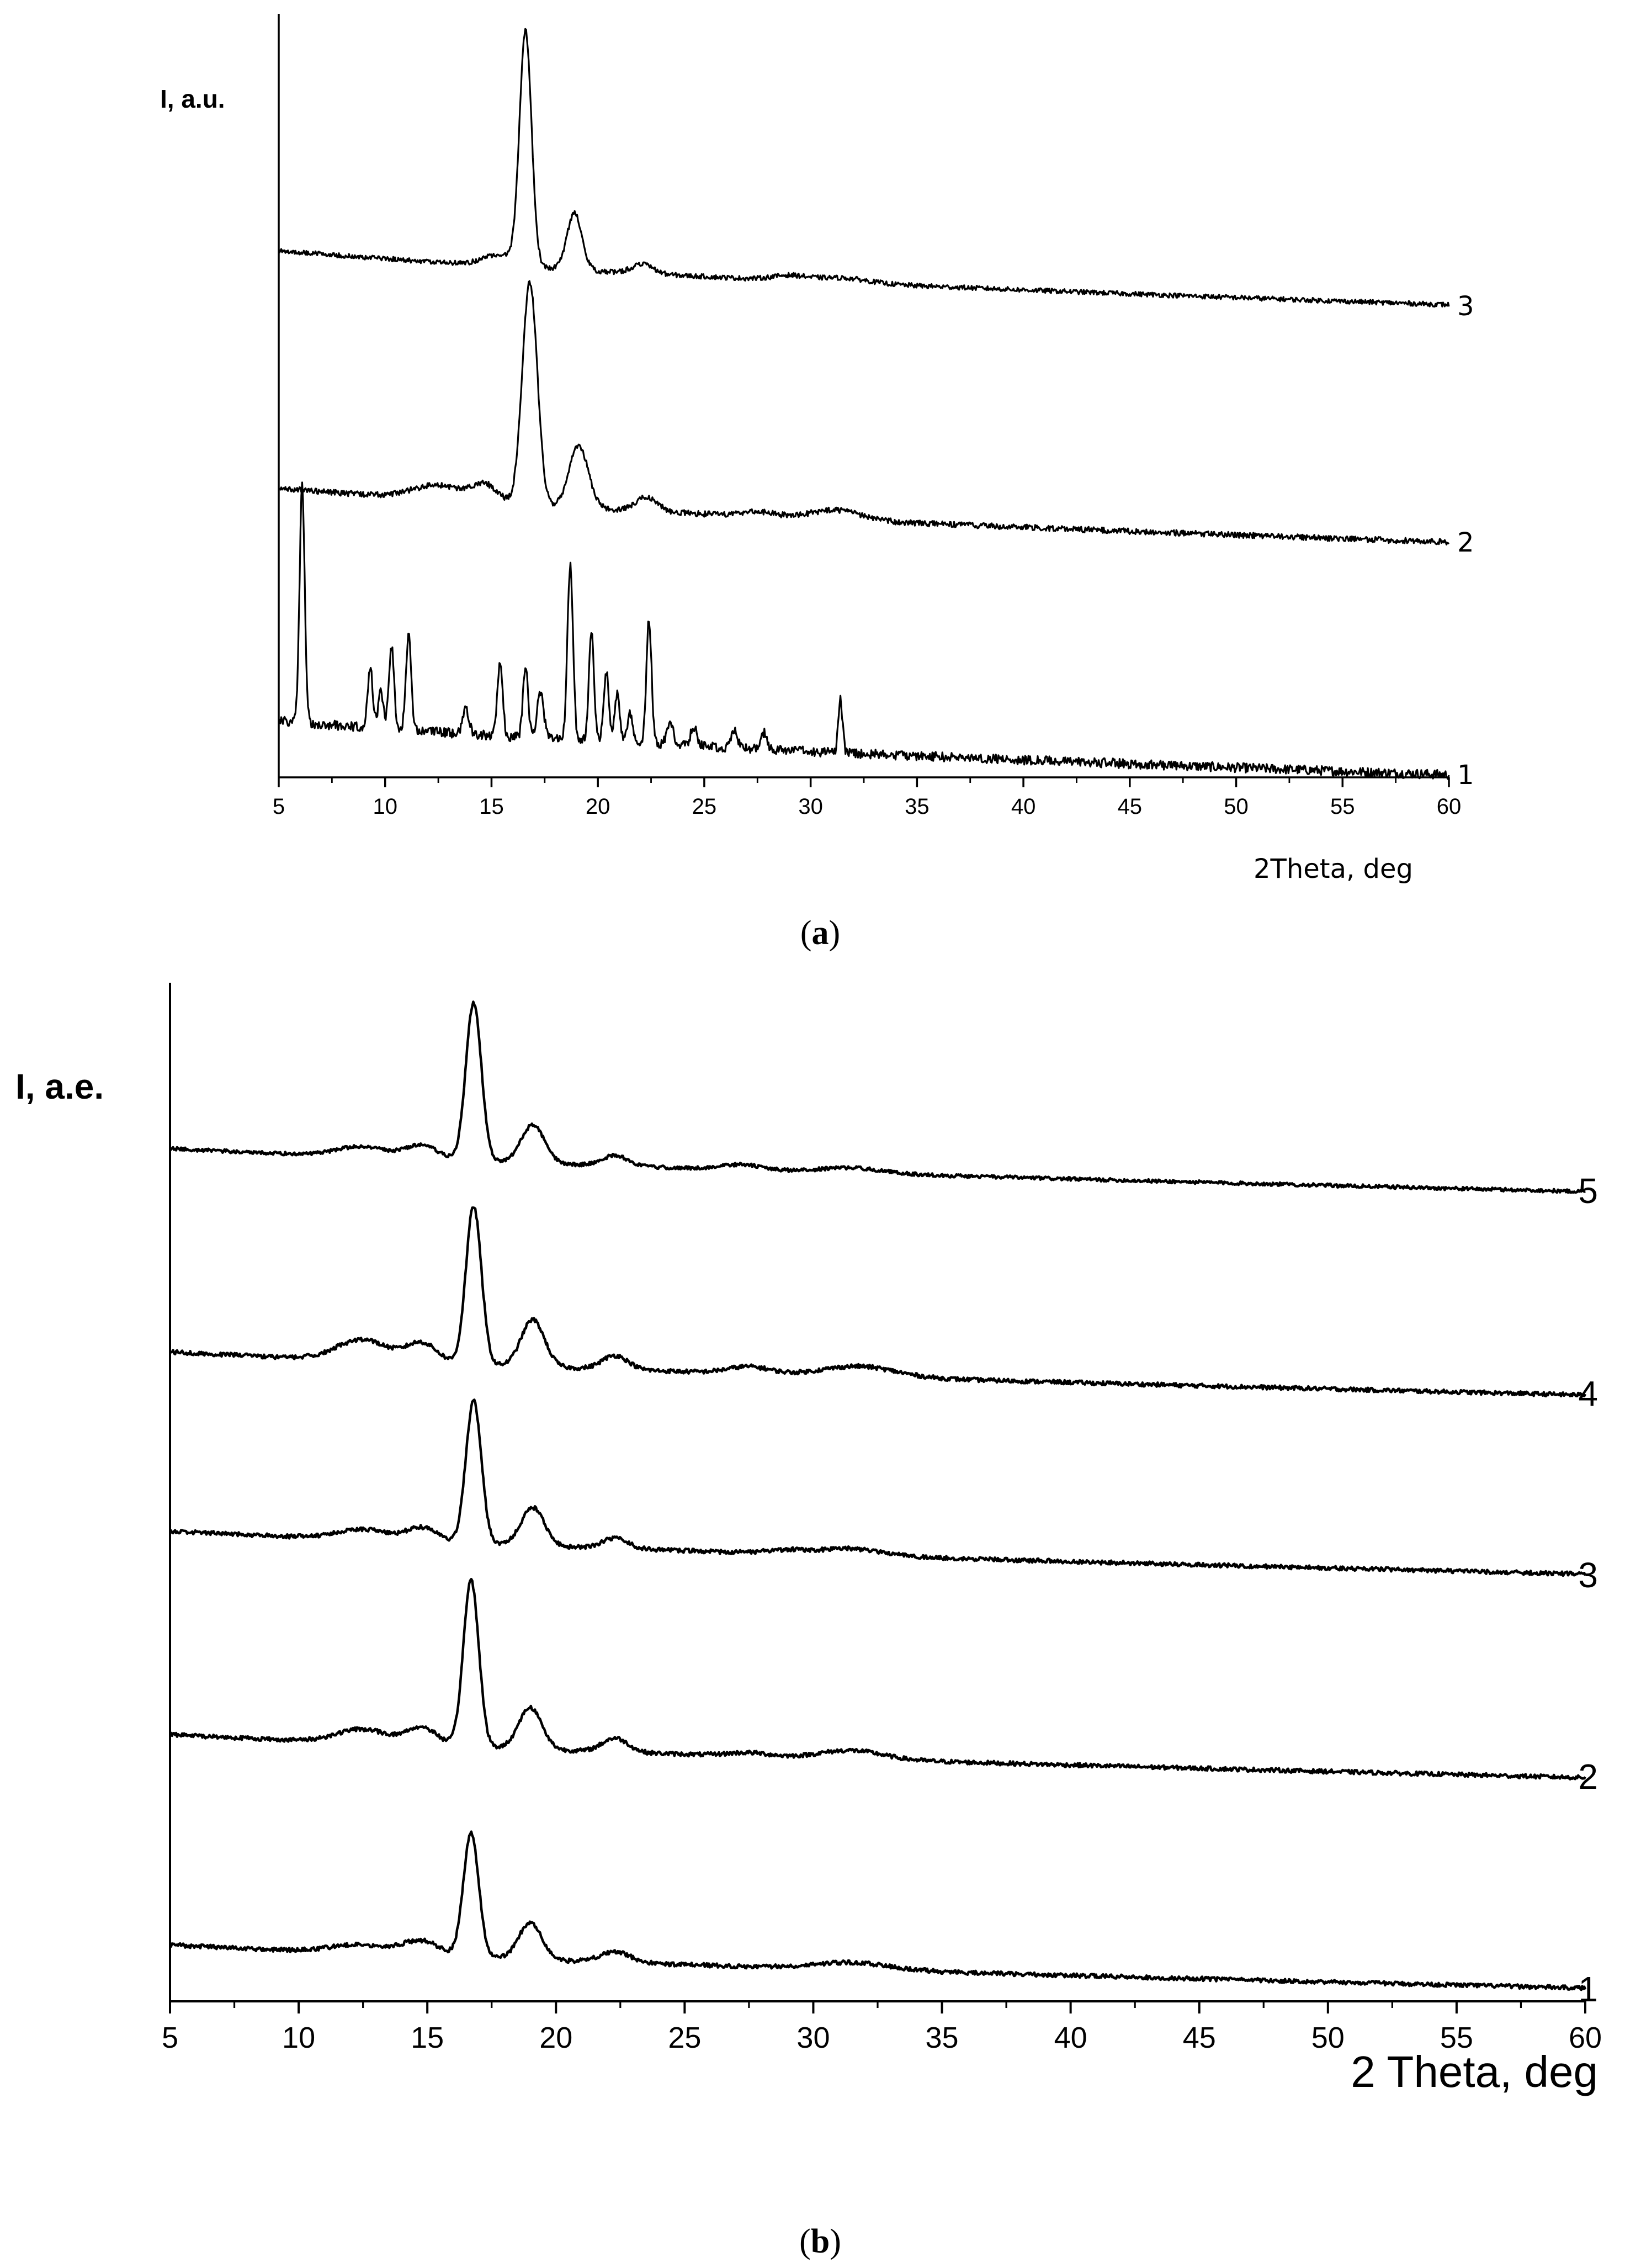  Describe the element at coordinates (1588, 1191) in the screenshot. I see `series-label-5: 5` at that location.